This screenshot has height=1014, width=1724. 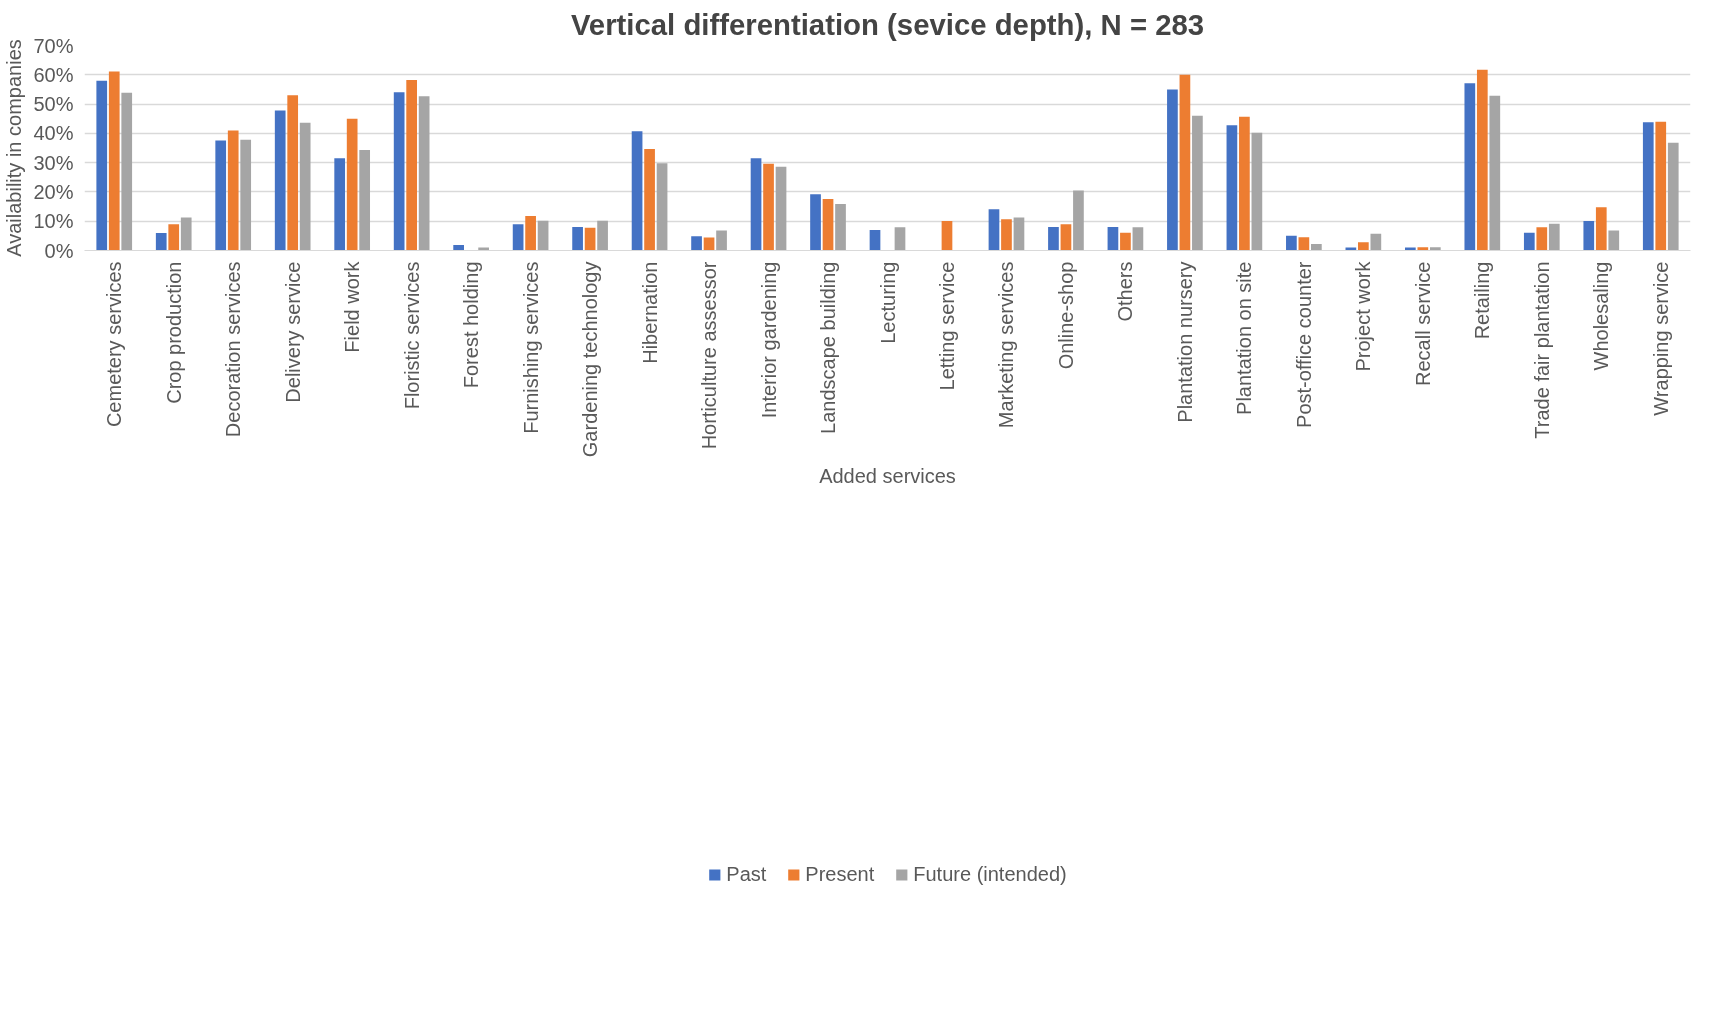 What do you see at coordinates (1244, 338) in the screenshot?
I see `x-tick-label: Plantation on site` at bounding box center [1244, 338].